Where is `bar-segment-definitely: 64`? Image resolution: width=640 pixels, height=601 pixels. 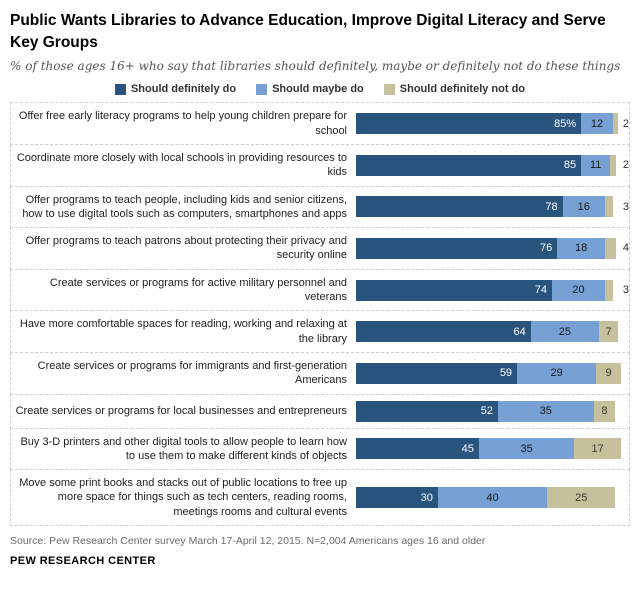
bar-segment-definitely: 64 is located at coordinates (443, 332).